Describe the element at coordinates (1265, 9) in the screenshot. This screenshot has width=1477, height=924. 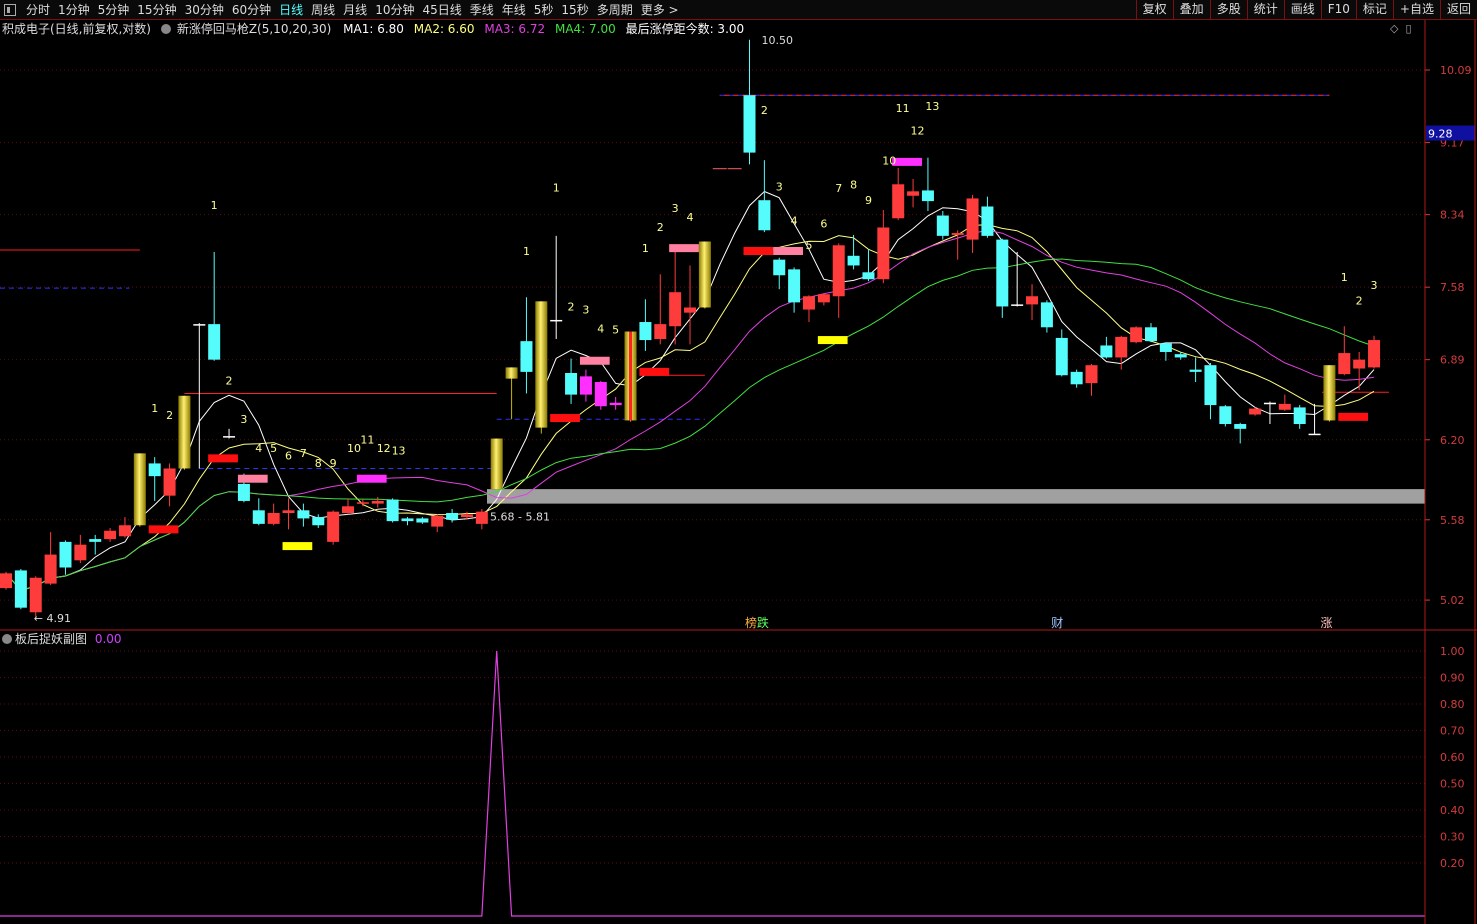
I see `toolbar-button-3: 统计` at that location.